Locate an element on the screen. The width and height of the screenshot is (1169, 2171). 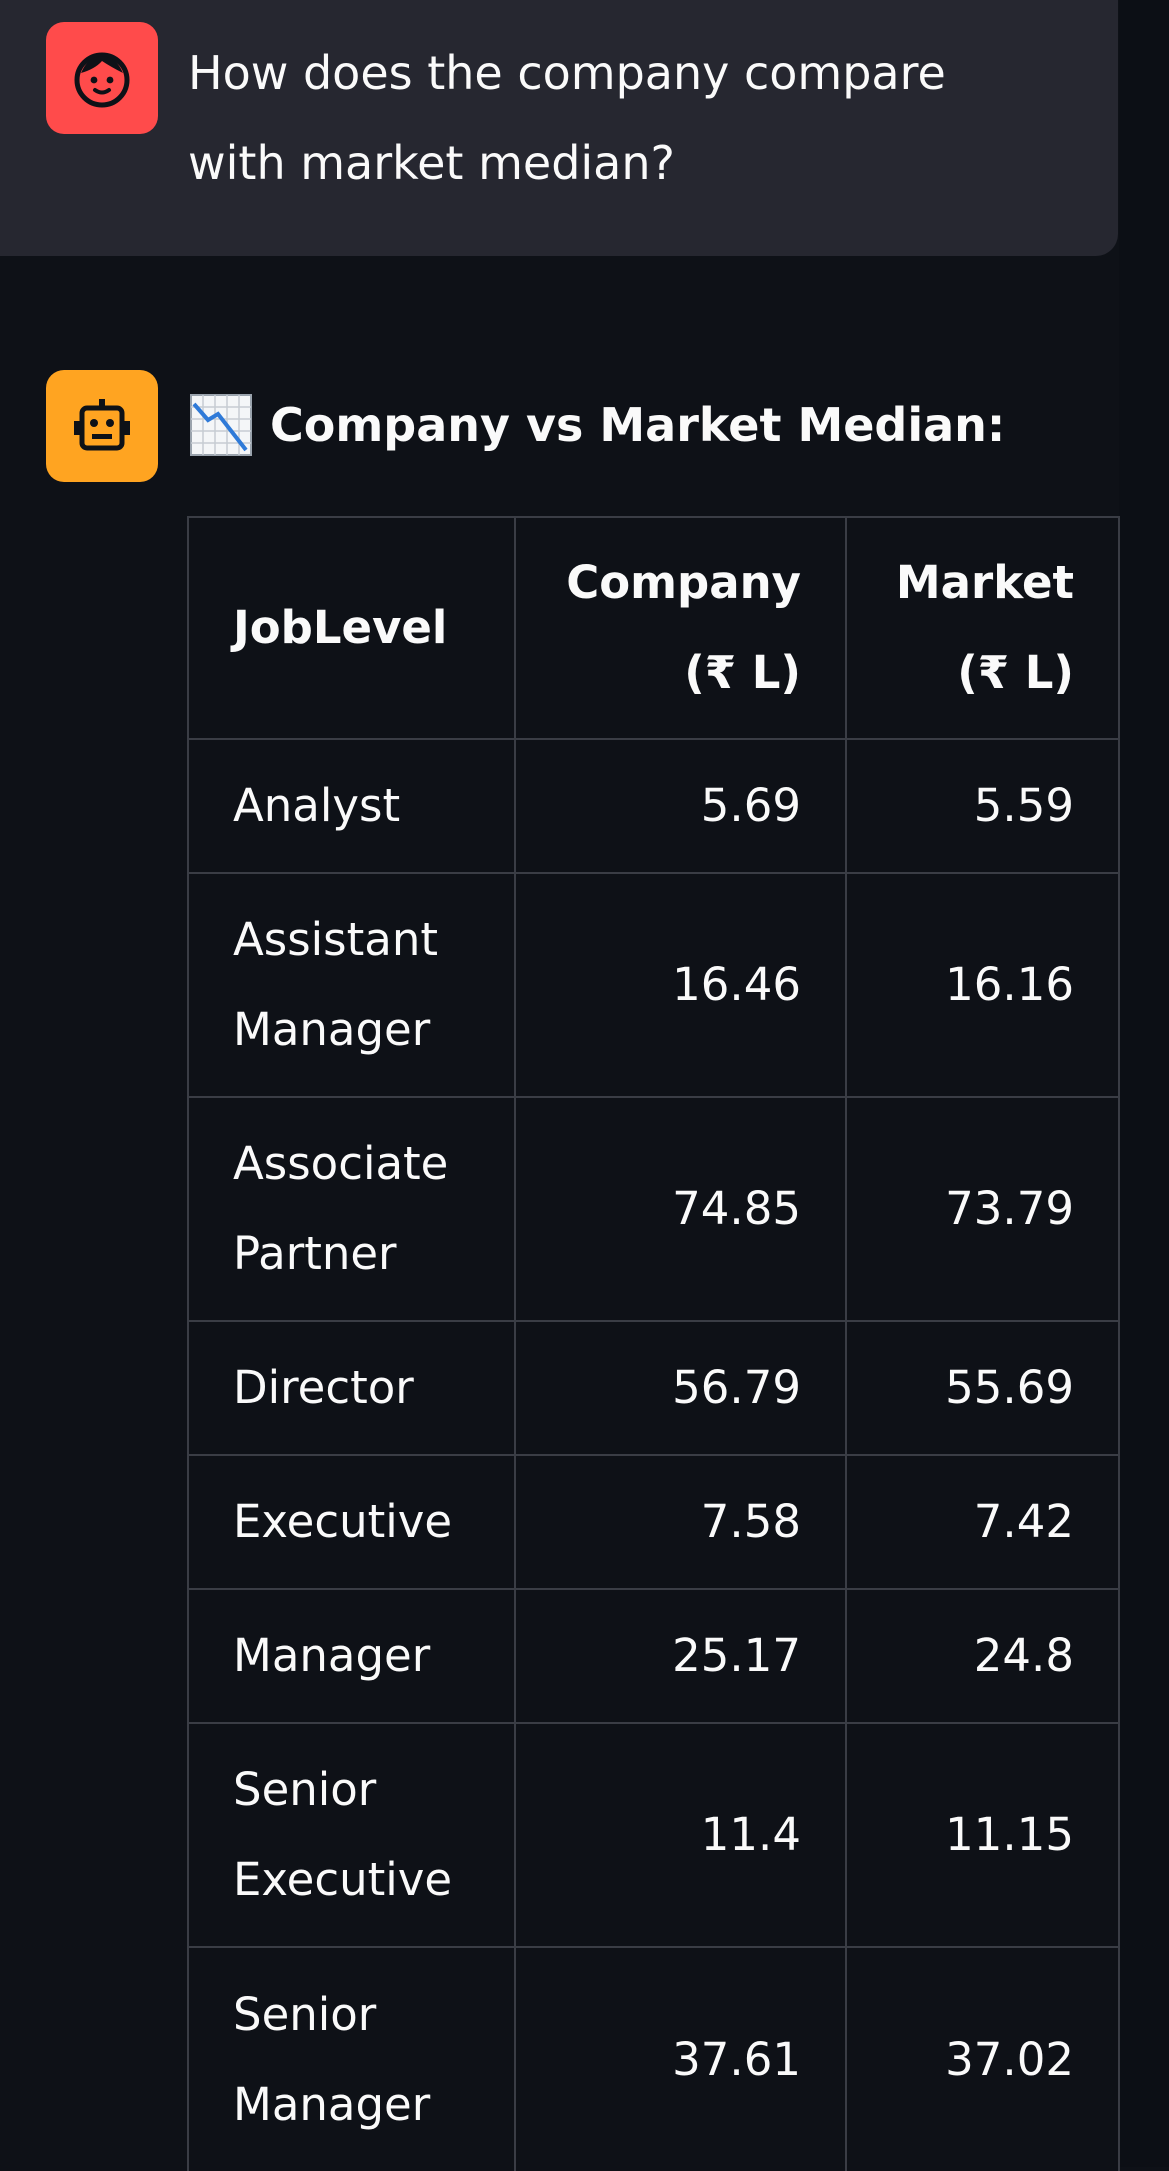
assistant-heading: Company vs Market Median: is located at coordinates (597, 425).